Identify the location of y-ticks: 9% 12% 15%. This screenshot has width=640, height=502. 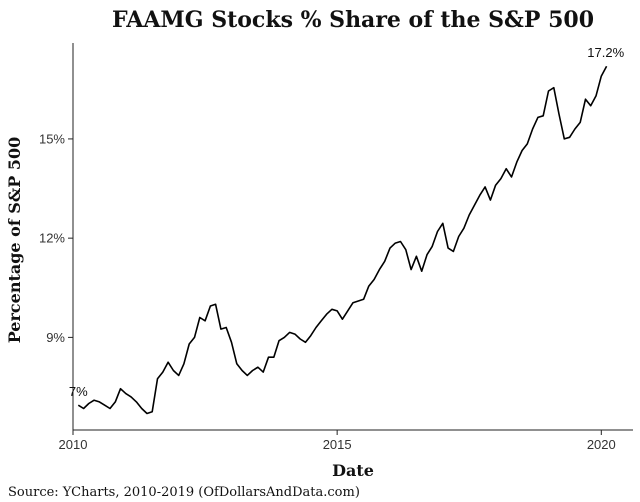
(56, 238).